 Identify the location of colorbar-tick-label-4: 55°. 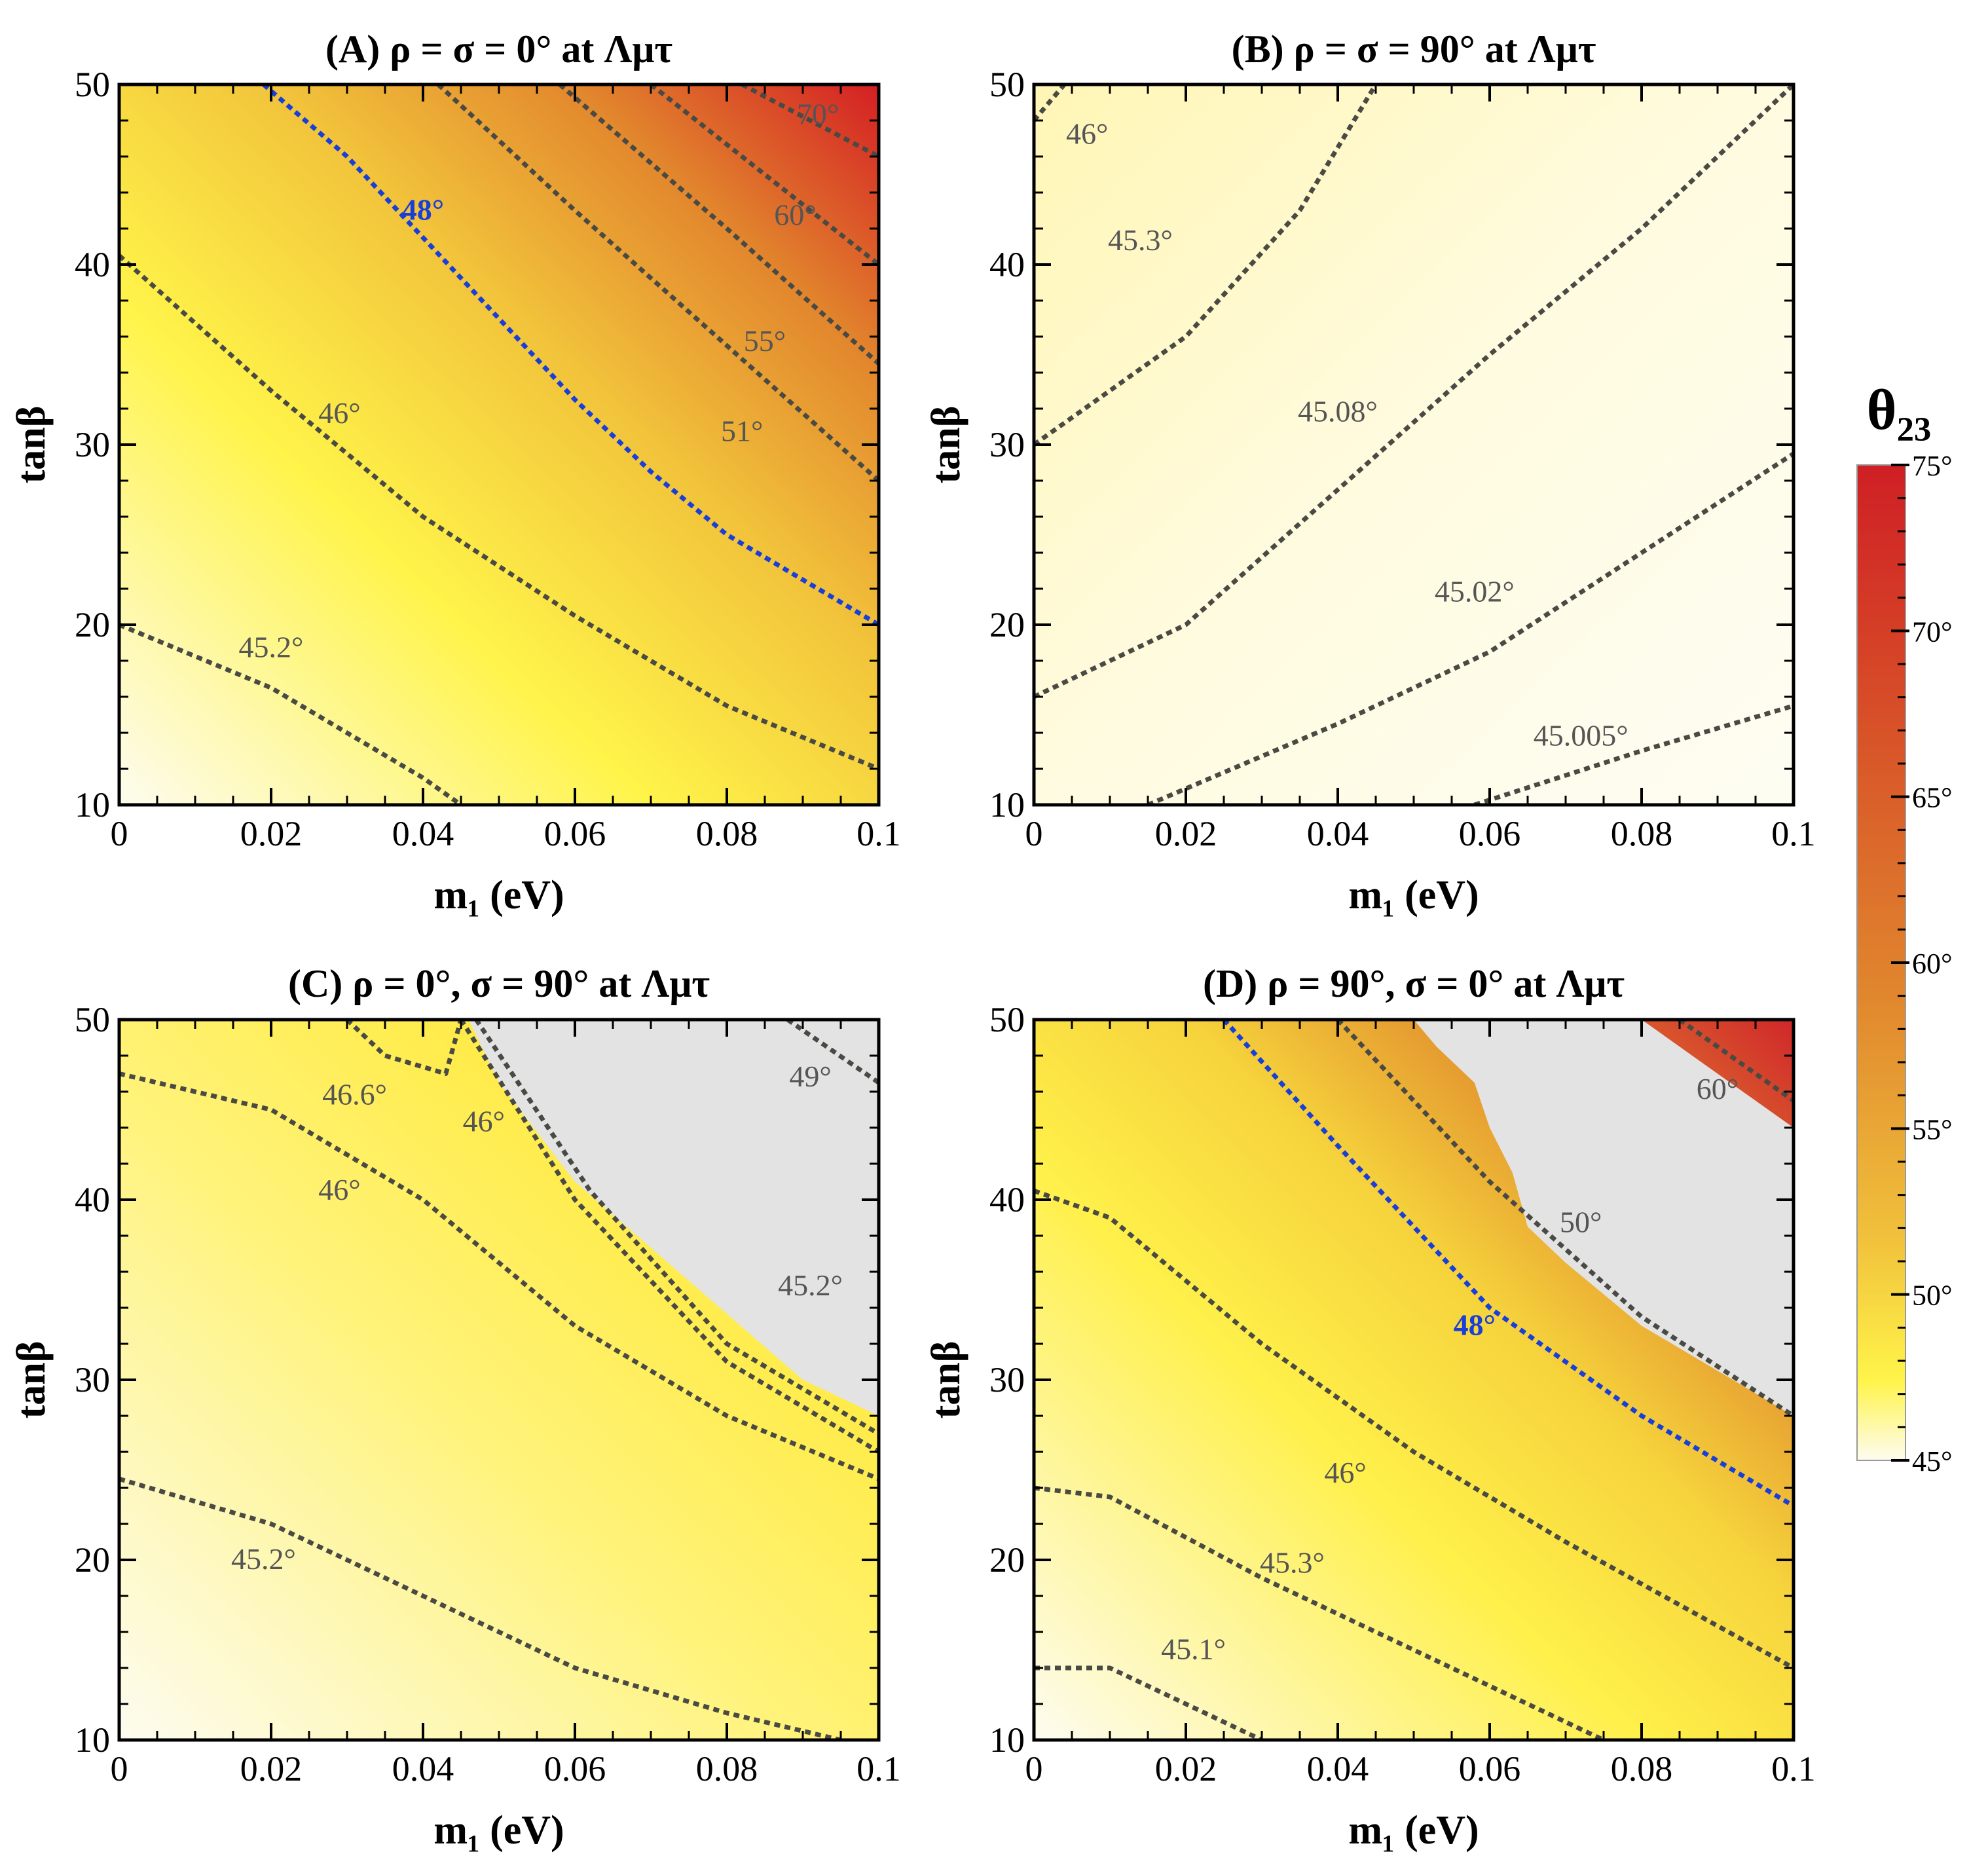
(1932, 1129).